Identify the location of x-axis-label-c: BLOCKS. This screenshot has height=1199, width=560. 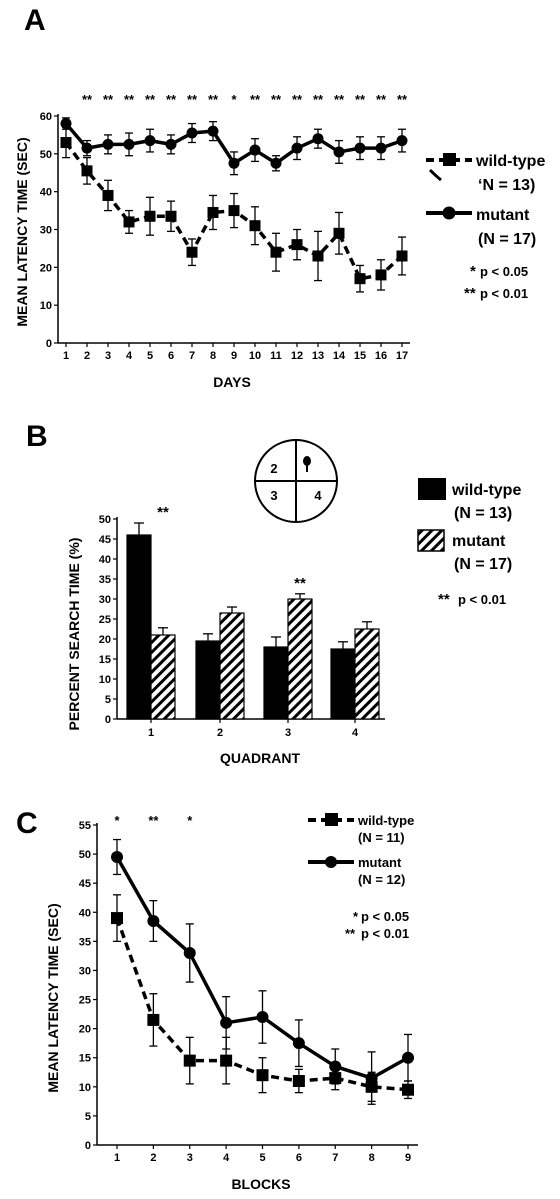
(260, 1184).